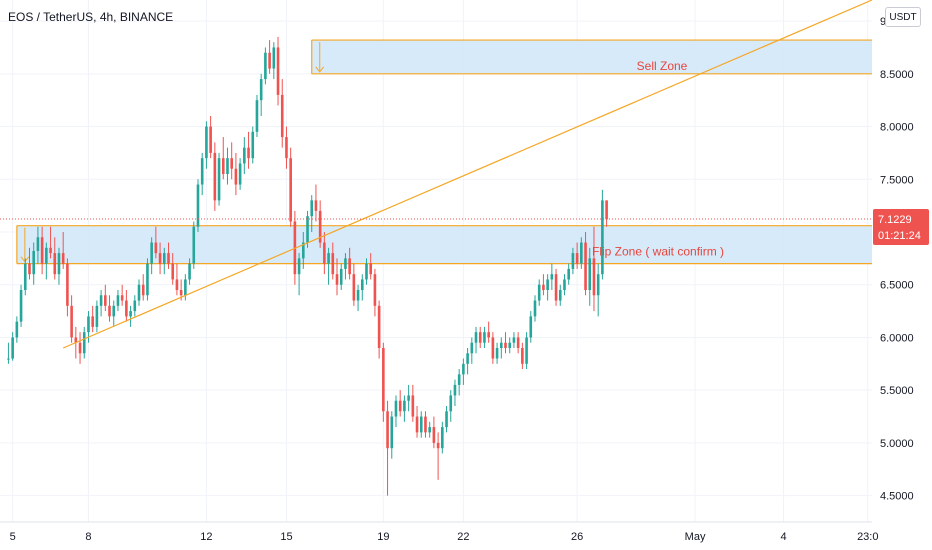 The width and height of the screenshot is (932, 550). What do you see at coordinates (439, 532) in the screenshot?
I see `time-axis: 5 8 12 15 19 22 26 May 4 23:0` at bounding box center [439, 532].